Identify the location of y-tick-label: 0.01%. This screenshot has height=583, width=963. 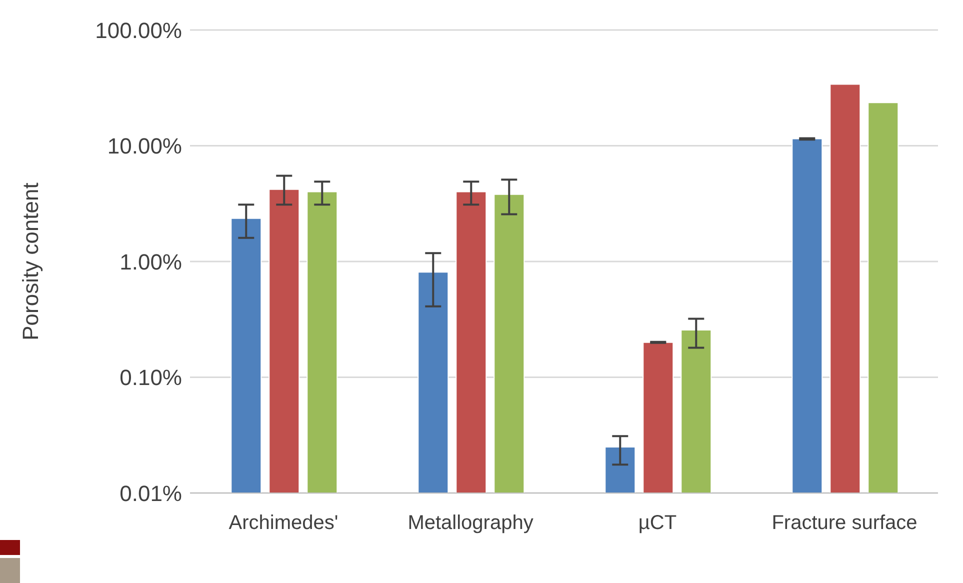
(151, 493).